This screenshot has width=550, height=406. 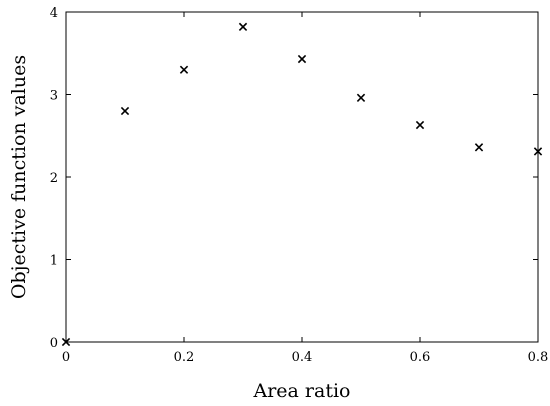 What do you see at coordinates (538, 357) in the screenshot?
I see `x-tick-label: 0.8` at bounding box center [538, 357].